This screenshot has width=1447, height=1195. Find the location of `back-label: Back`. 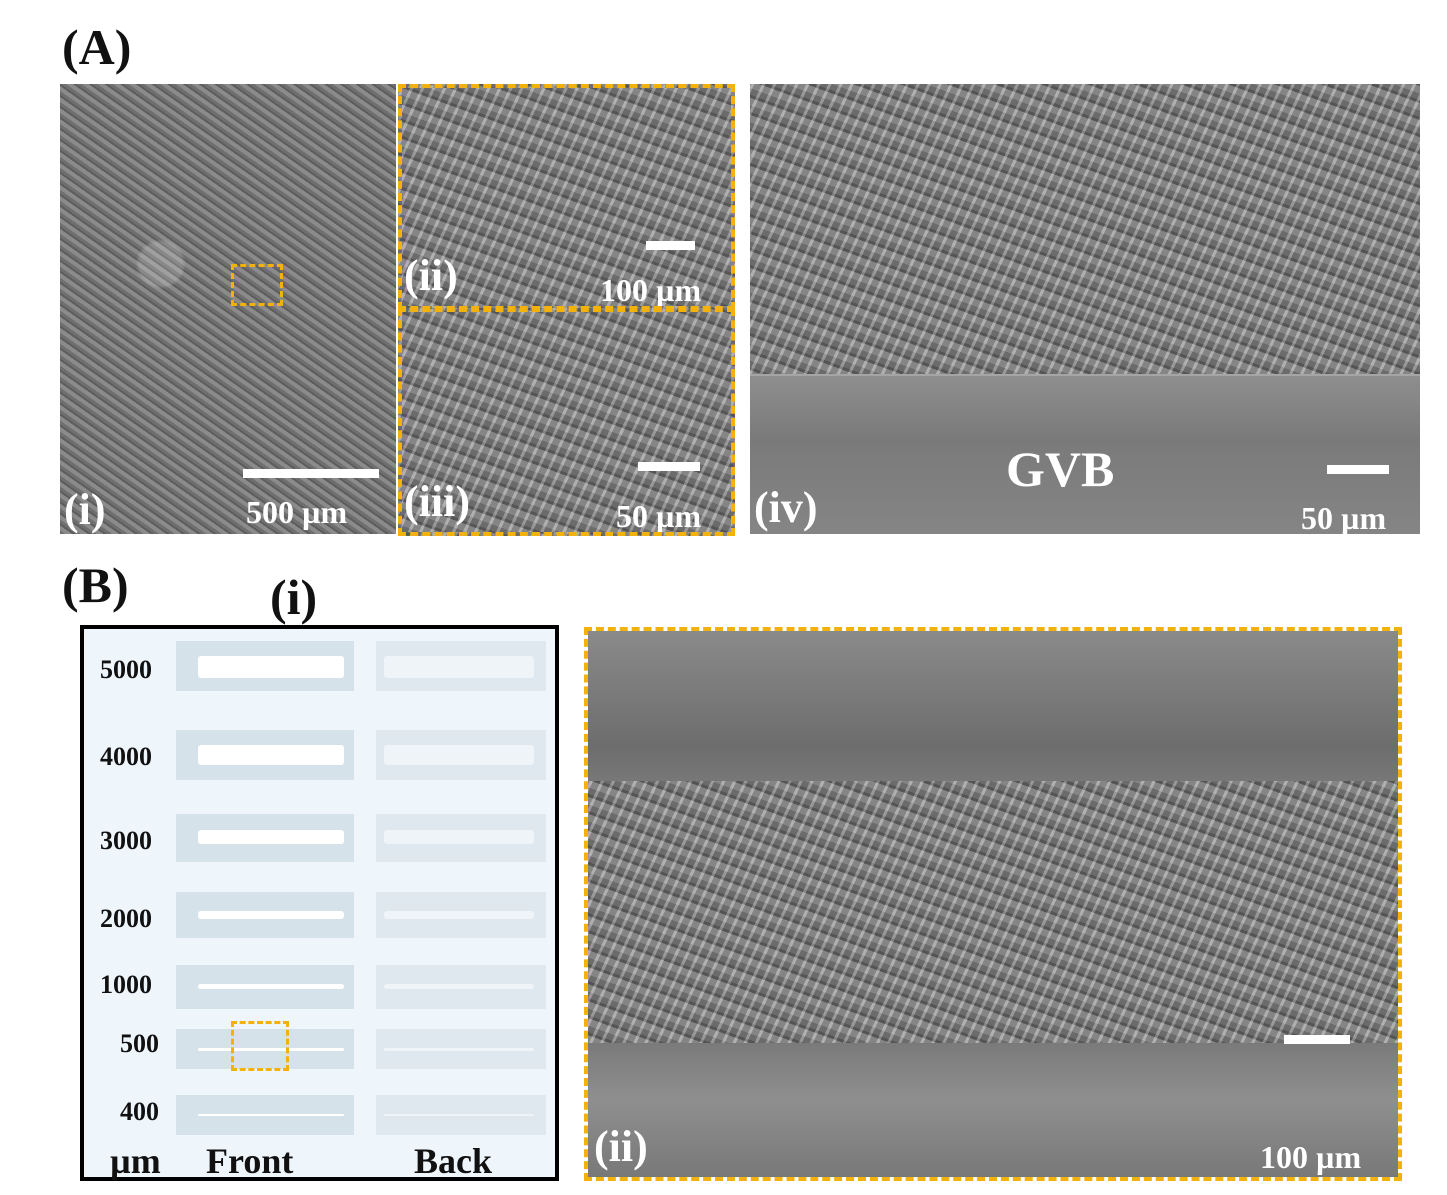

back-label: Back is located at coordinates (453, 1161).